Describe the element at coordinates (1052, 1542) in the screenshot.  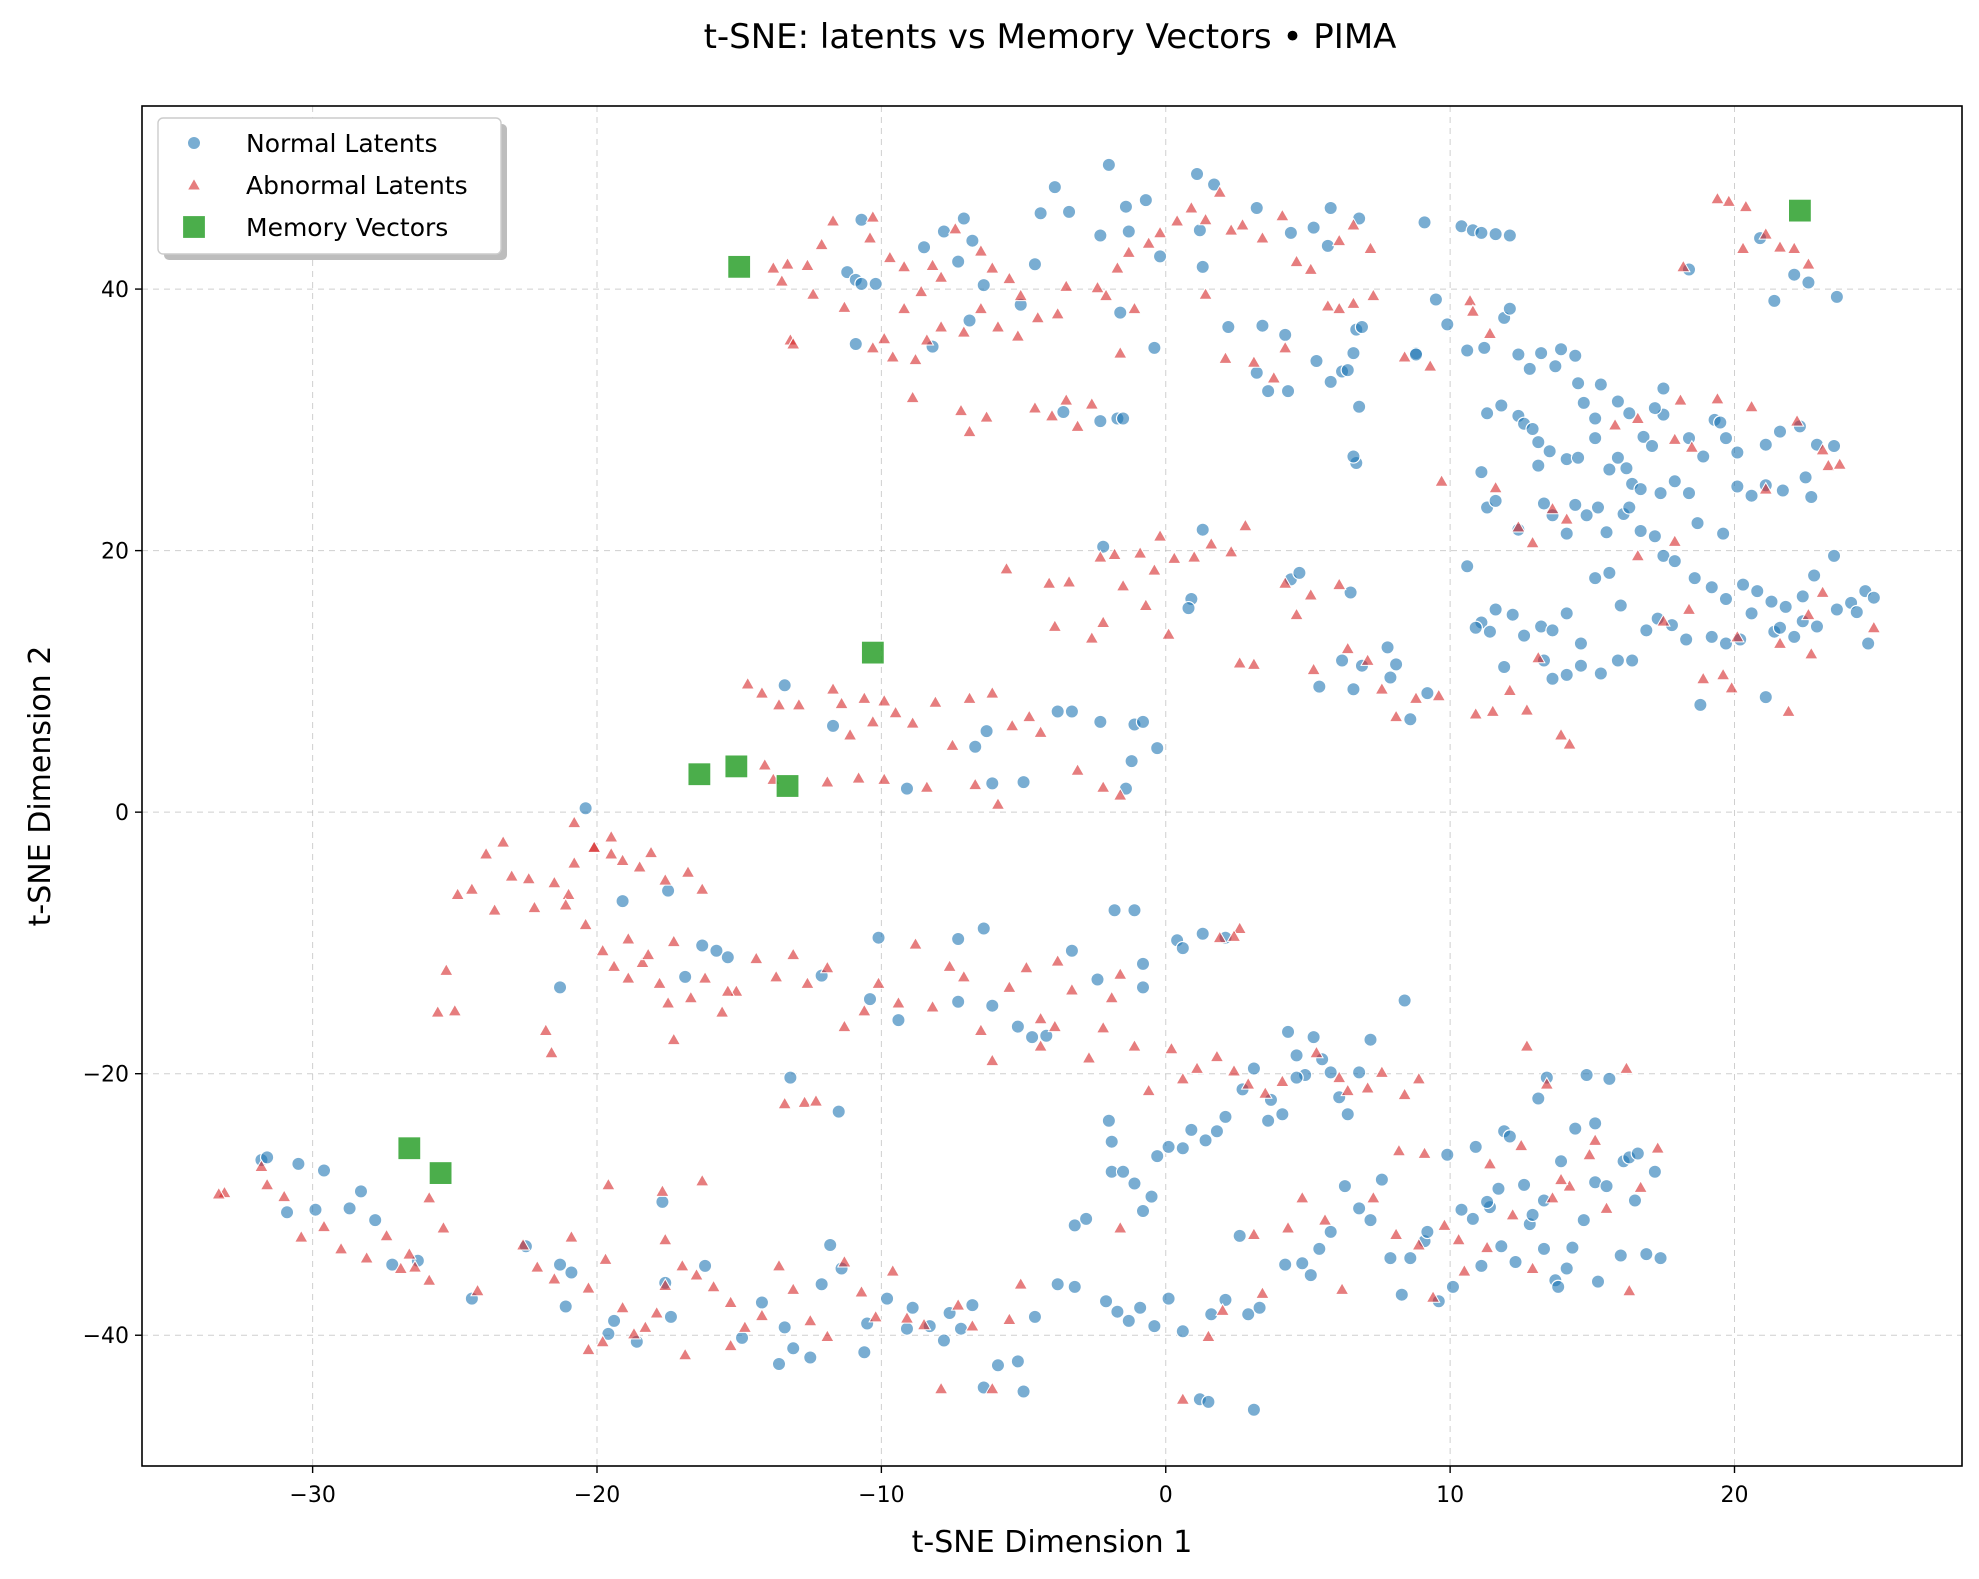
I see `x-axis-label: t-SNE Dimension 1` at that location.